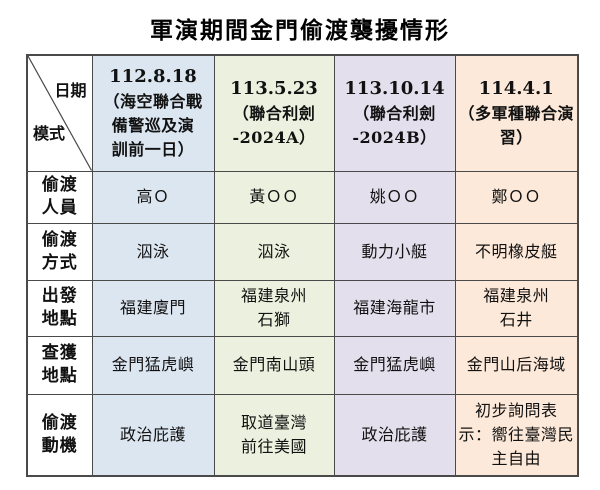  What do you see at coordinates (274, 435) in the screenshot?
I see `table-cell: 取道臺灣 前往美國` at bounding box center [274, 435].